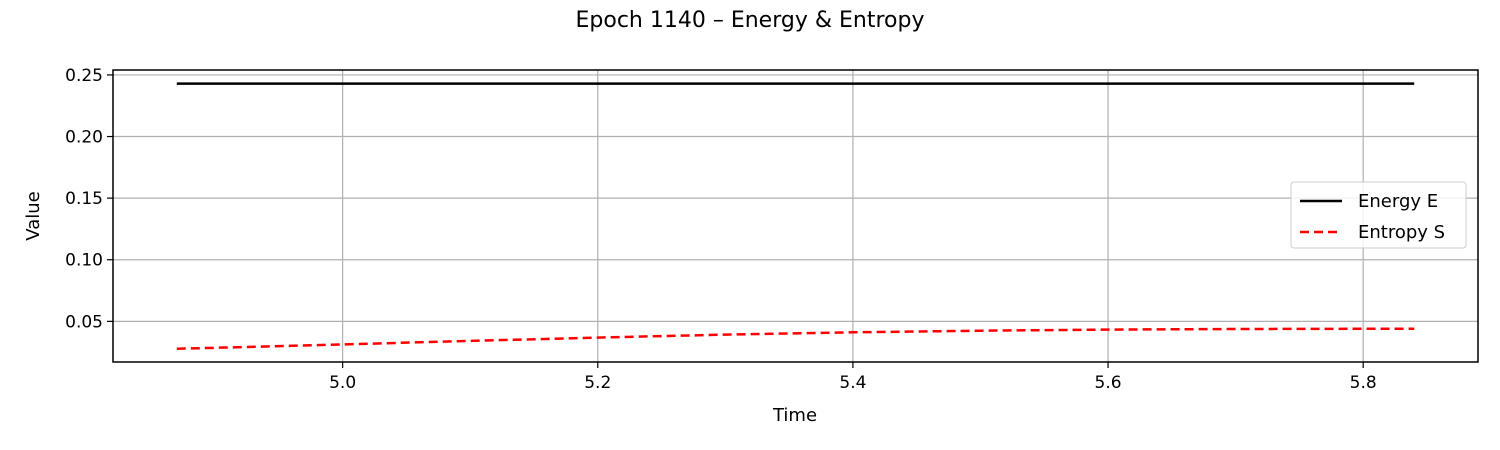  What do you see at coordinates (1398, 201) in the screenshot?
I see `legend-label-energy-e: Energy E` at bounding box center [1398, 201].